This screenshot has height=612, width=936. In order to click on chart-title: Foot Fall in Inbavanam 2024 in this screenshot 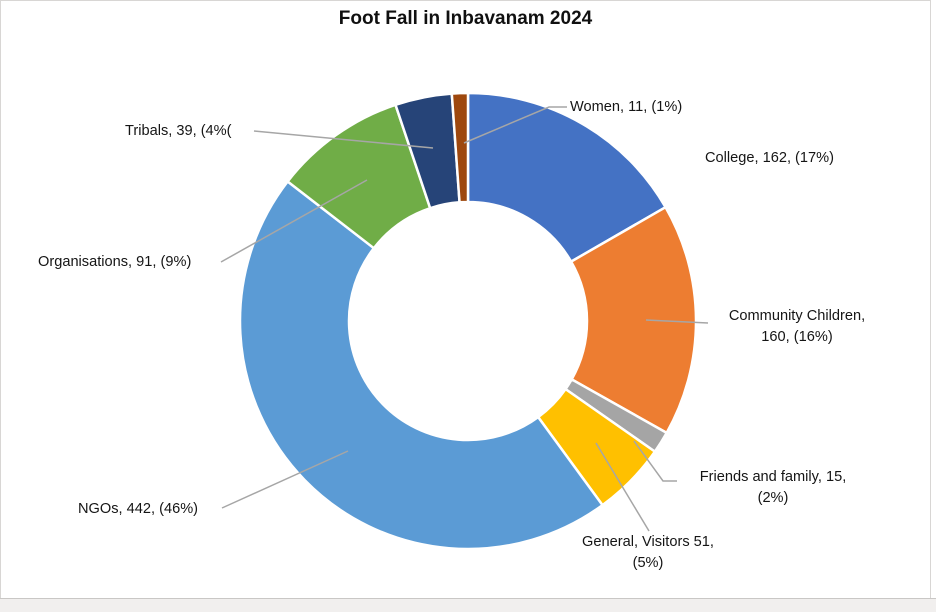, I will do `click(465, 18)`.